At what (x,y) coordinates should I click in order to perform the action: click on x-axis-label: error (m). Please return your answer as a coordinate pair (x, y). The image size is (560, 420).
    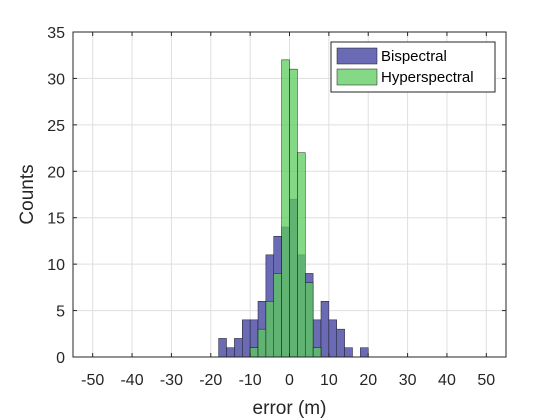
    Looking at the image, I should click on (290, 408).